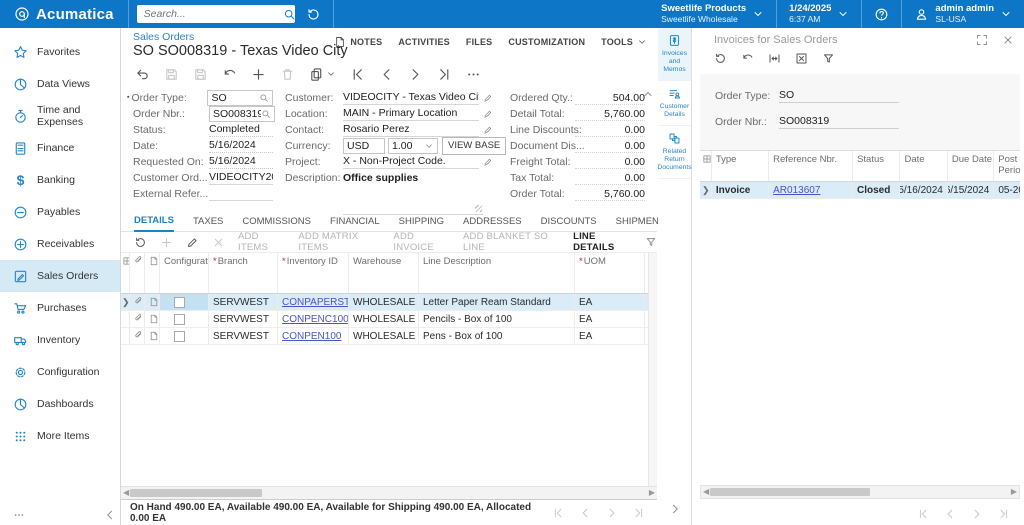  I want to click on document-discounts-value: 0.00, so click(610, 146).